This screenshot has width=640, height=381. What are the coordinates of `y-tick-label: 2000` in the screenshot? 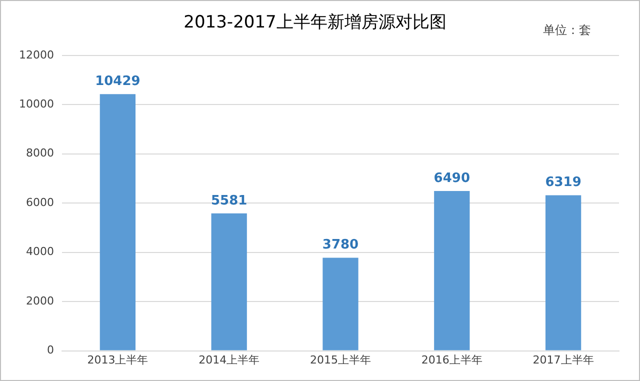 It's located at (40, 301).